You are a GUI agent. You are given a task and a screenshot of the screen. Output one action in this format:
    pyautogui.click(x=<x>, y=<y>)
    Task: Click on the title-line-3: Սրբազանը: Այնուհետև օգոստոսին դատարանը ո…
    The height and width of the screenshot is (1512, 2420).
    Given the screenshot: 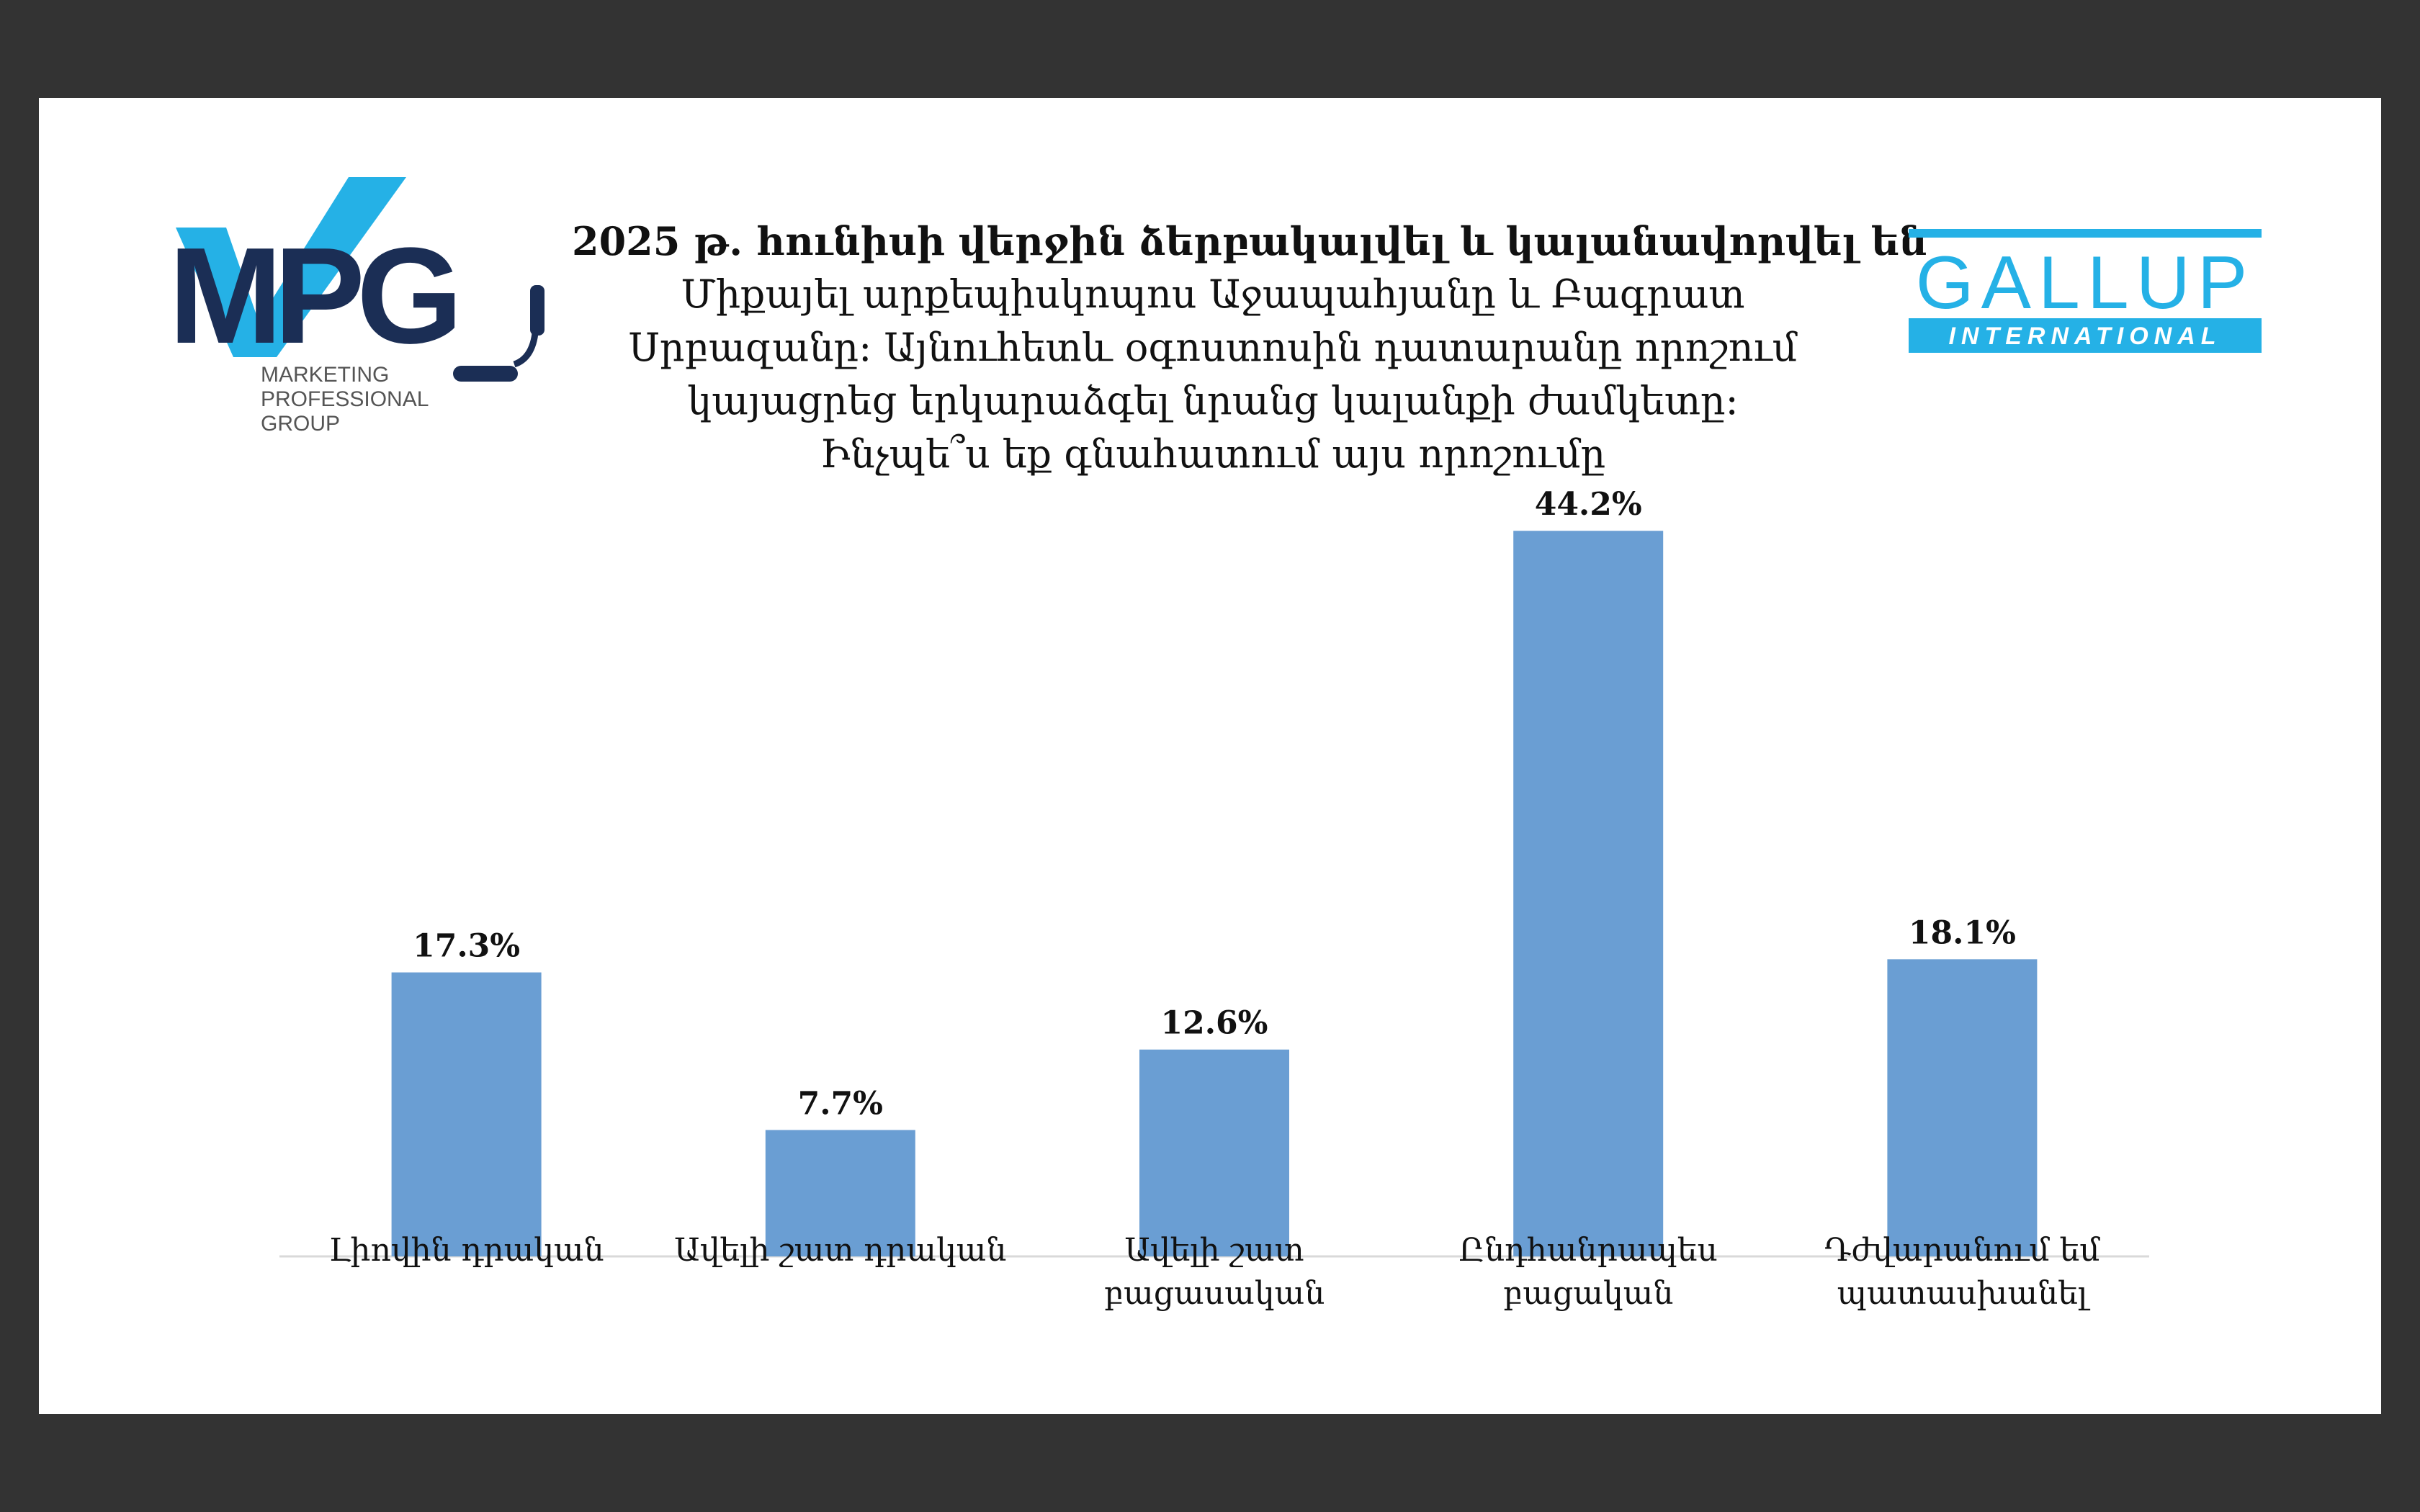 What is the action you would take?
    pyautogui.click(x=1213, y=347)
    